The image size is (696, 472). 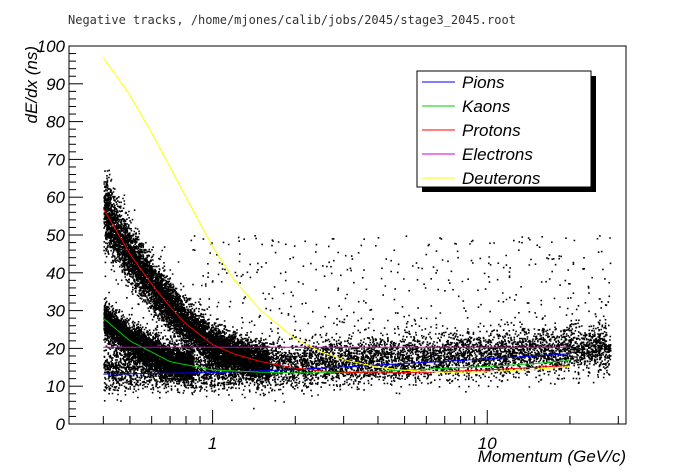 I want to click on x-tick-label: 10, so click(x=487, y=443).